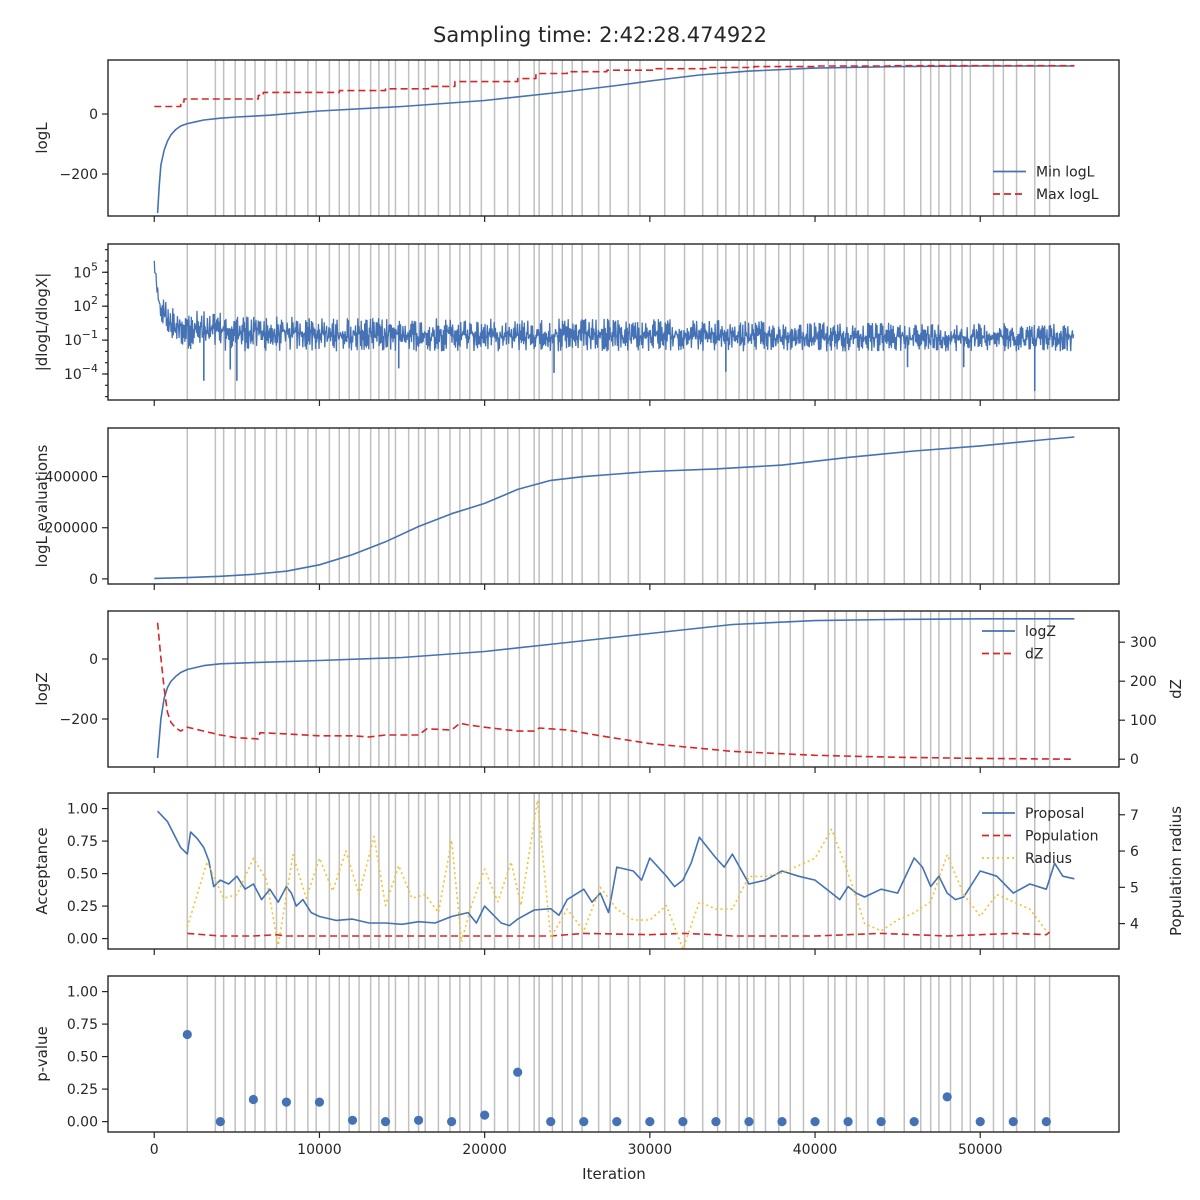 The width and height of the screenshot is (1200, 1200). Describe the element at coordinates (1067, 195) in the screenshot. I see `legend-label: Max logL` at that location.